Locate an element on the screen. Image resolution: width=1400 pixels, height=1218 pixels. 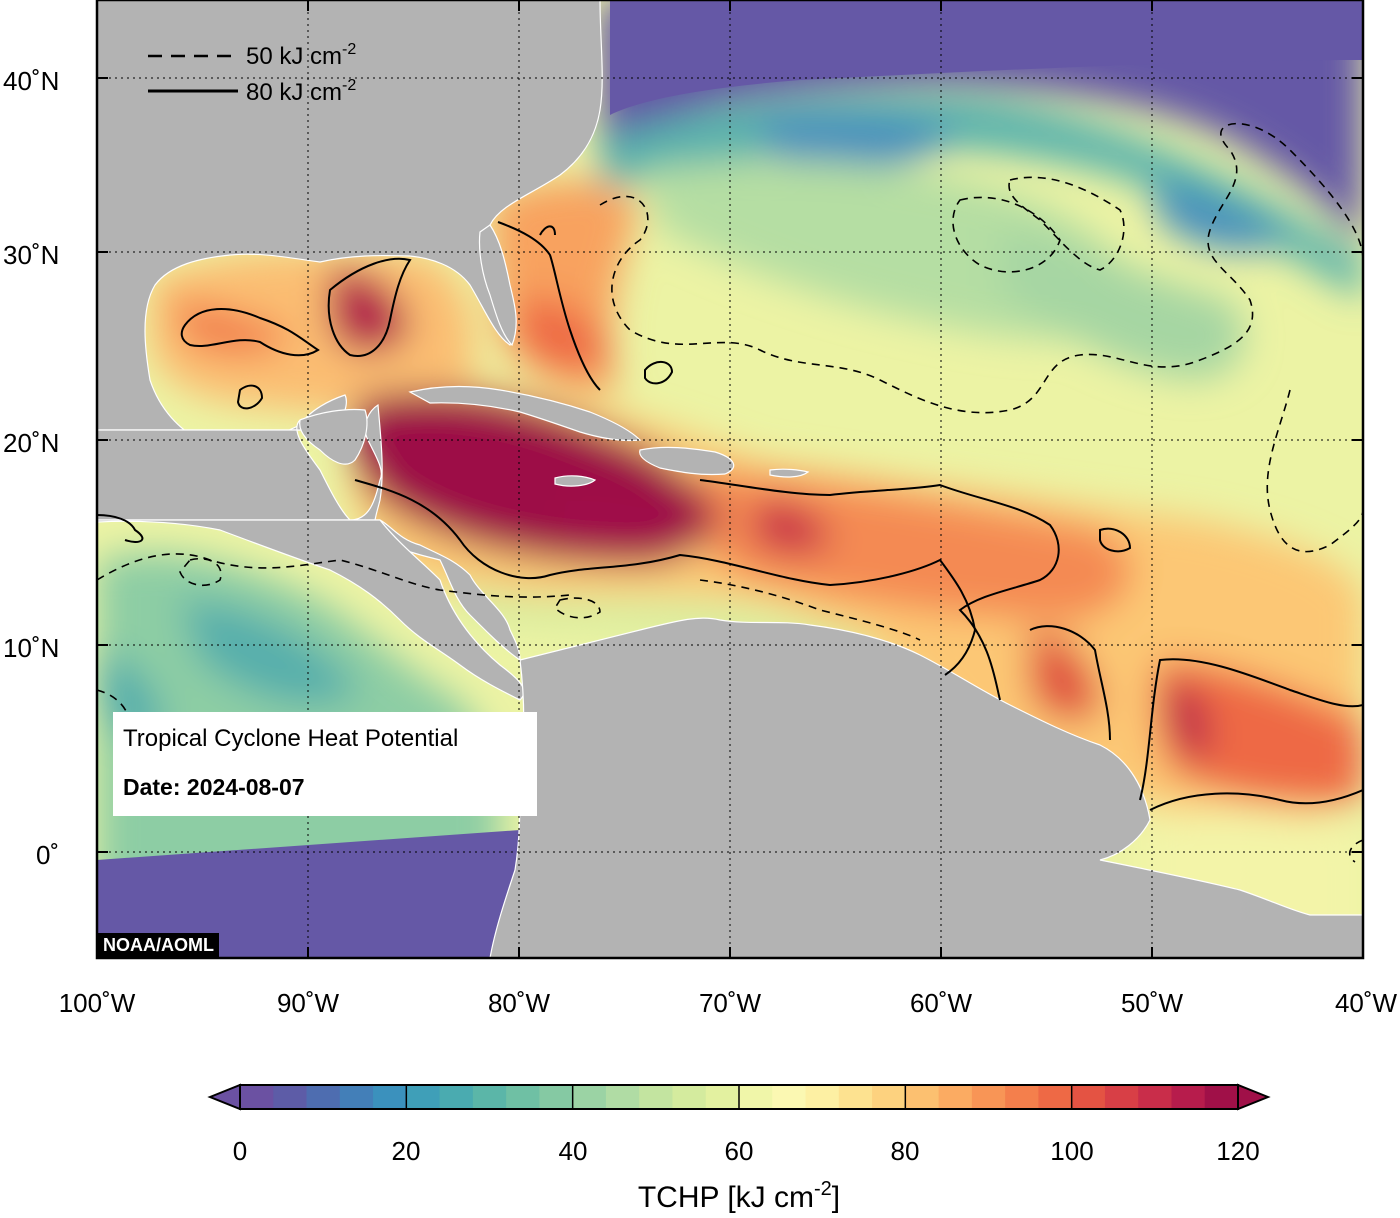
figure-date: Date: 2024-08-07 is located at coordinates (214, 787).